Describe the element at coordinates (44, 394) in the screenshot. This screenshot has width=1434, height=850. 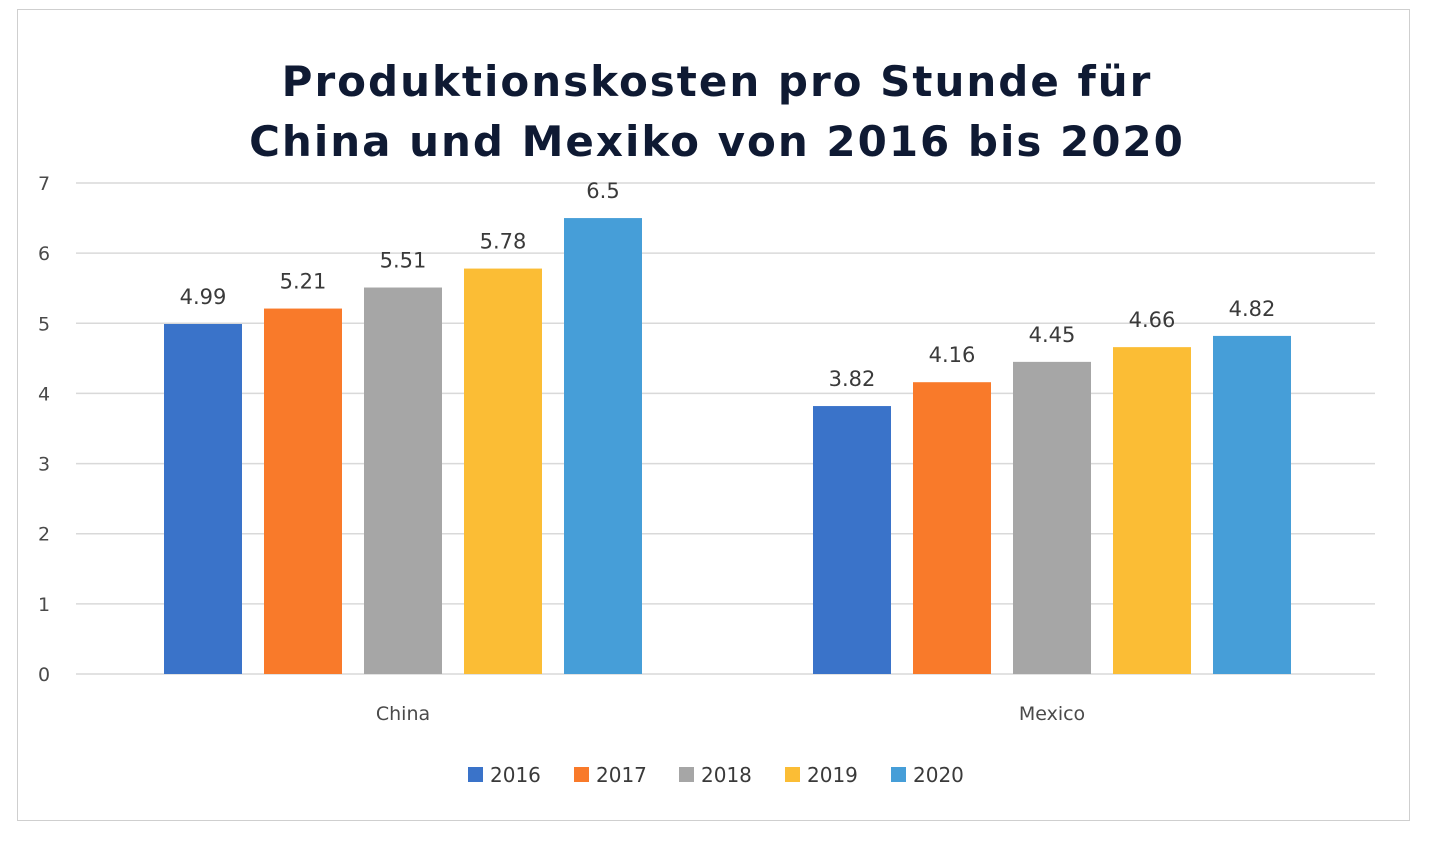
I see `y-tick-label: 4` at that location.